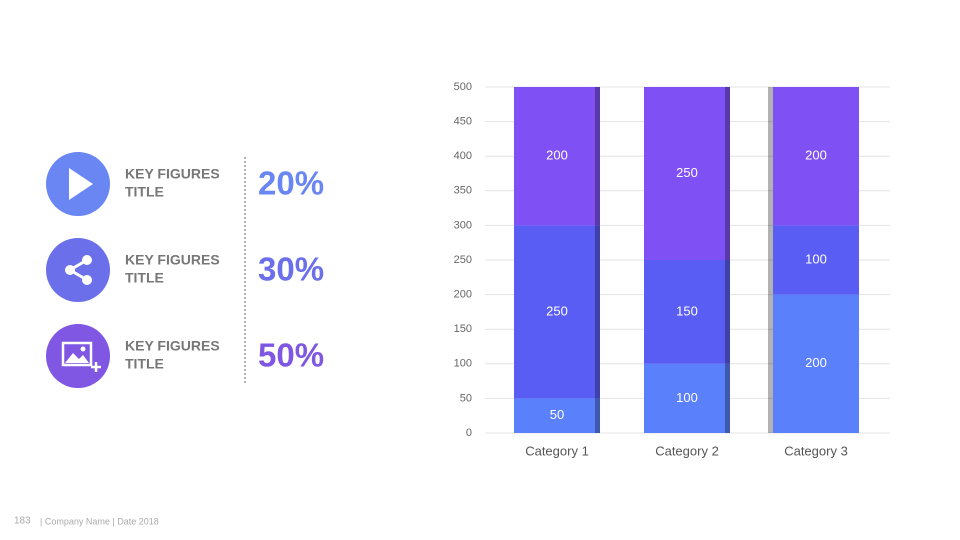 The width and height of the screenshot is (960, 540). I want to click on data-label: 150, so click(687, 310).